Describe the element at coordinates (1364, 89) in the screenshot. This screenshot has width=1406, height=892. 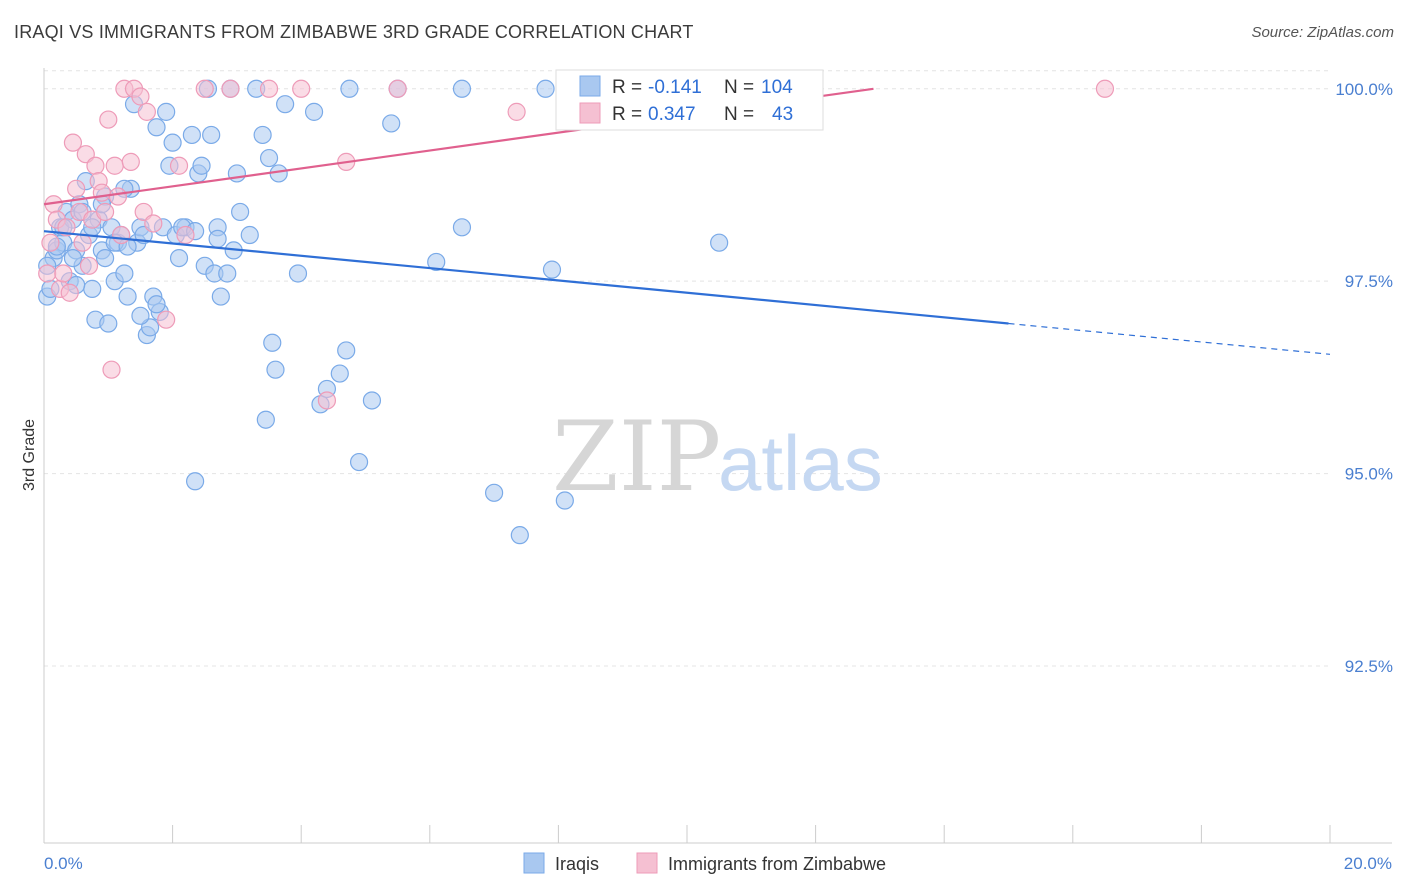
I see `y-tick-label: 100.0%` at that location.